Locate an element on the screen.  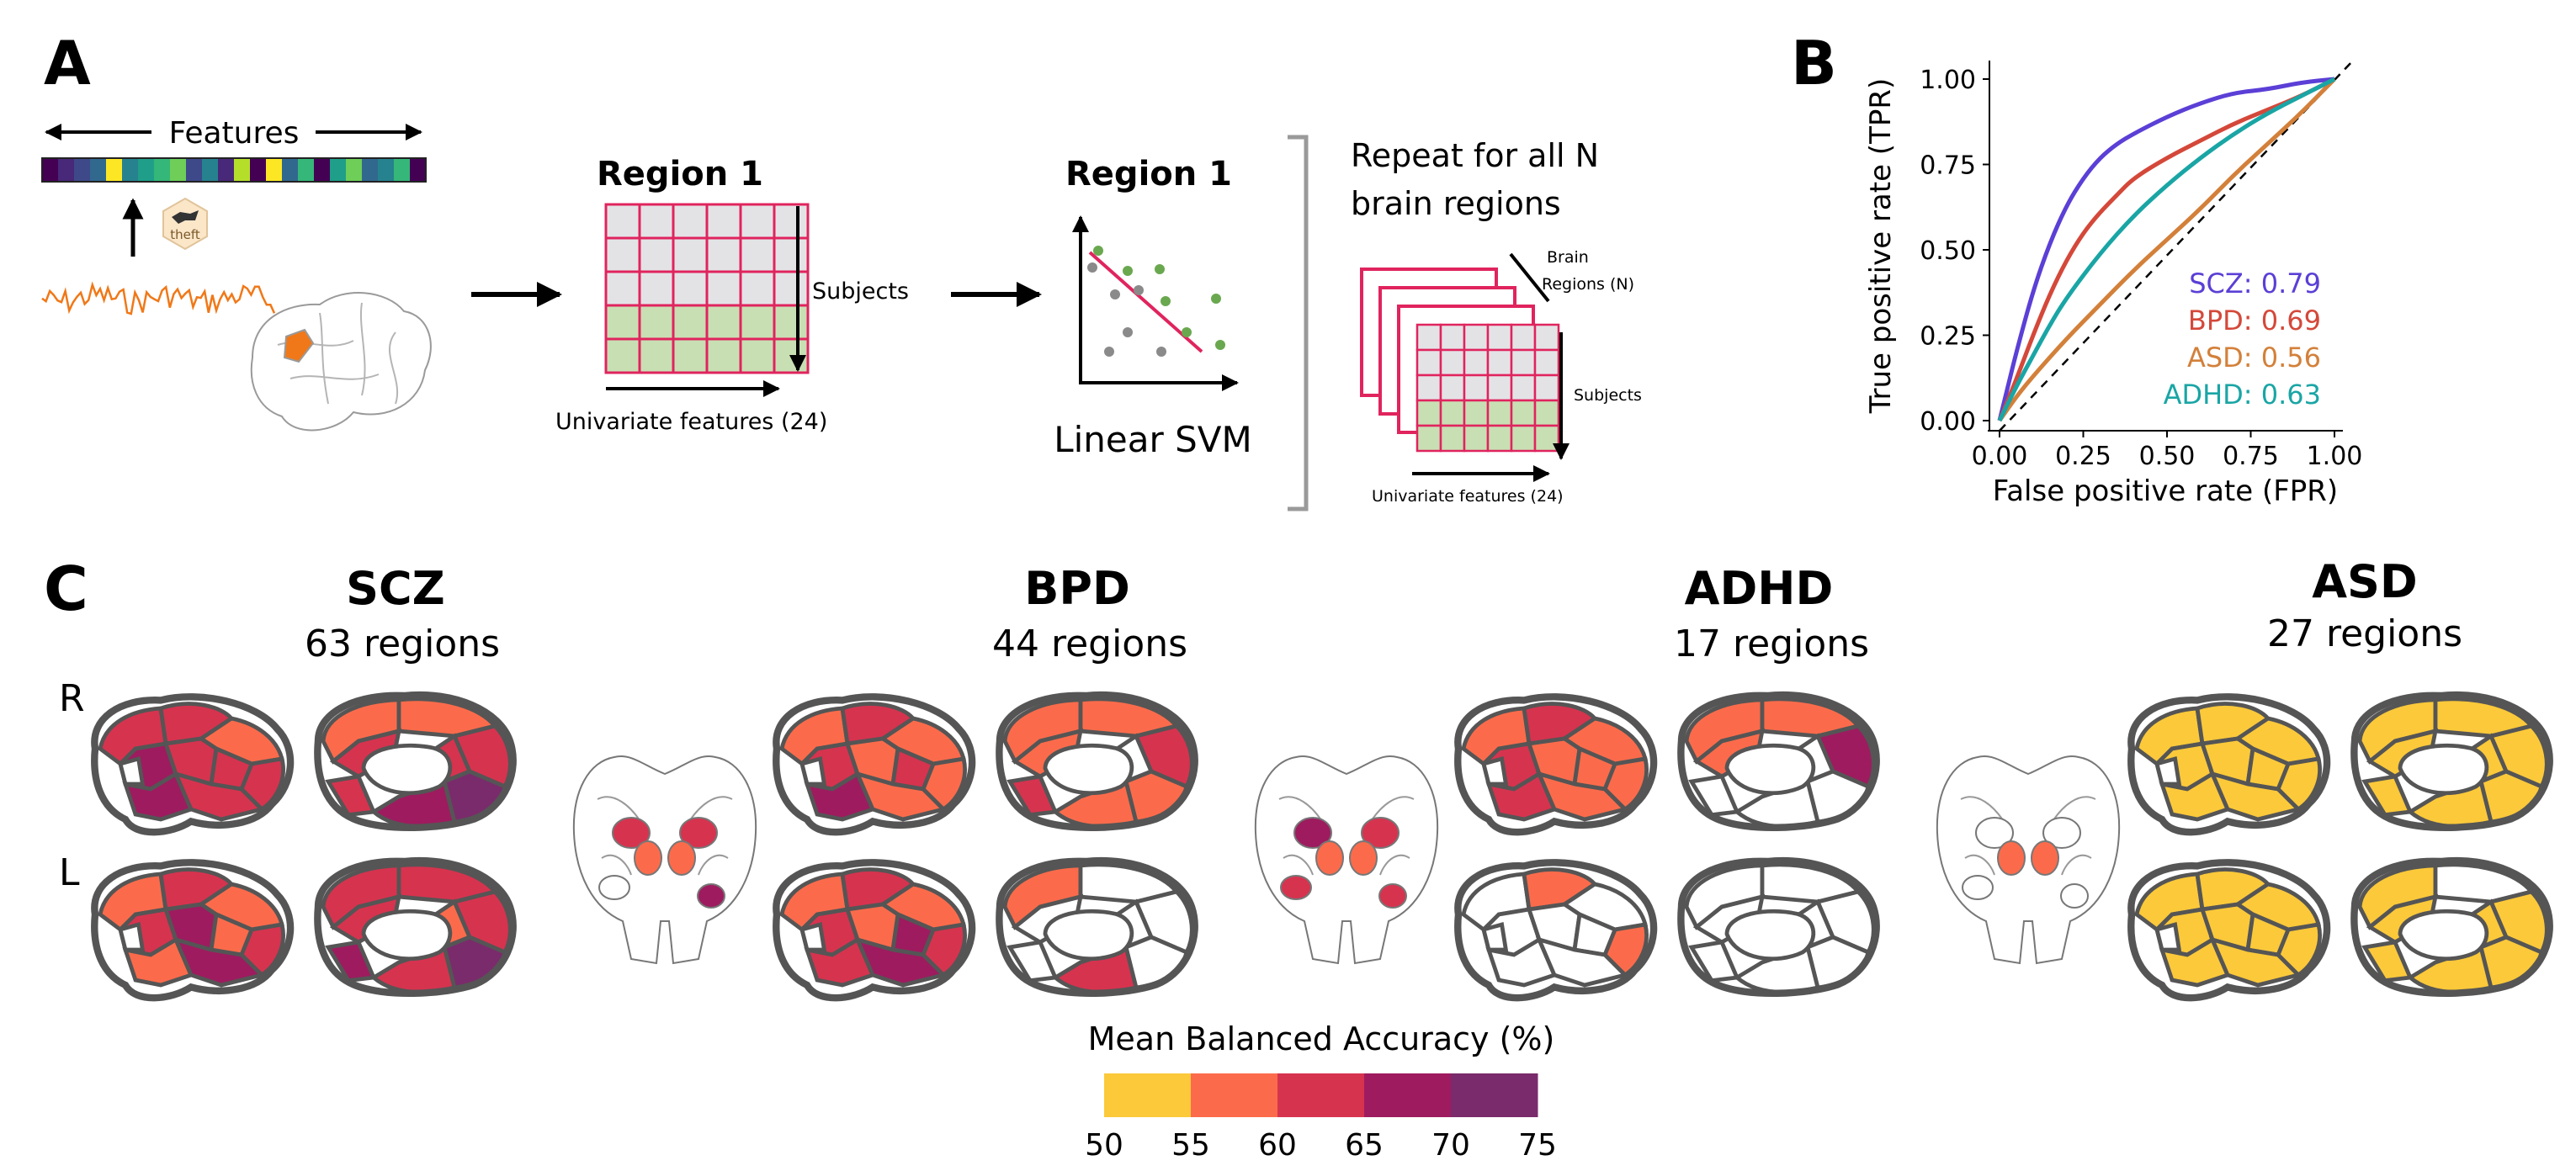
colorbar-title: Mean Balanced Accuracy (%) is located at coordinates (1321, 1038).